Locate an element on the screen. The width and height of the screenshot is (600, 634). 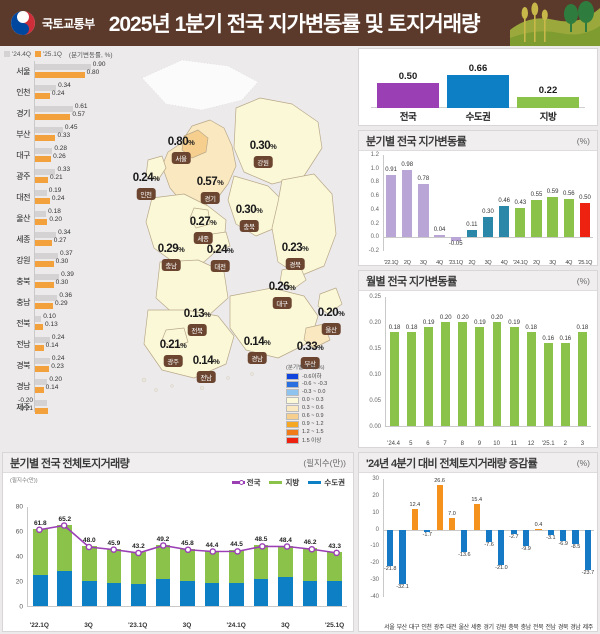
map-value: 0.29% is located at coordinates (171, 249).